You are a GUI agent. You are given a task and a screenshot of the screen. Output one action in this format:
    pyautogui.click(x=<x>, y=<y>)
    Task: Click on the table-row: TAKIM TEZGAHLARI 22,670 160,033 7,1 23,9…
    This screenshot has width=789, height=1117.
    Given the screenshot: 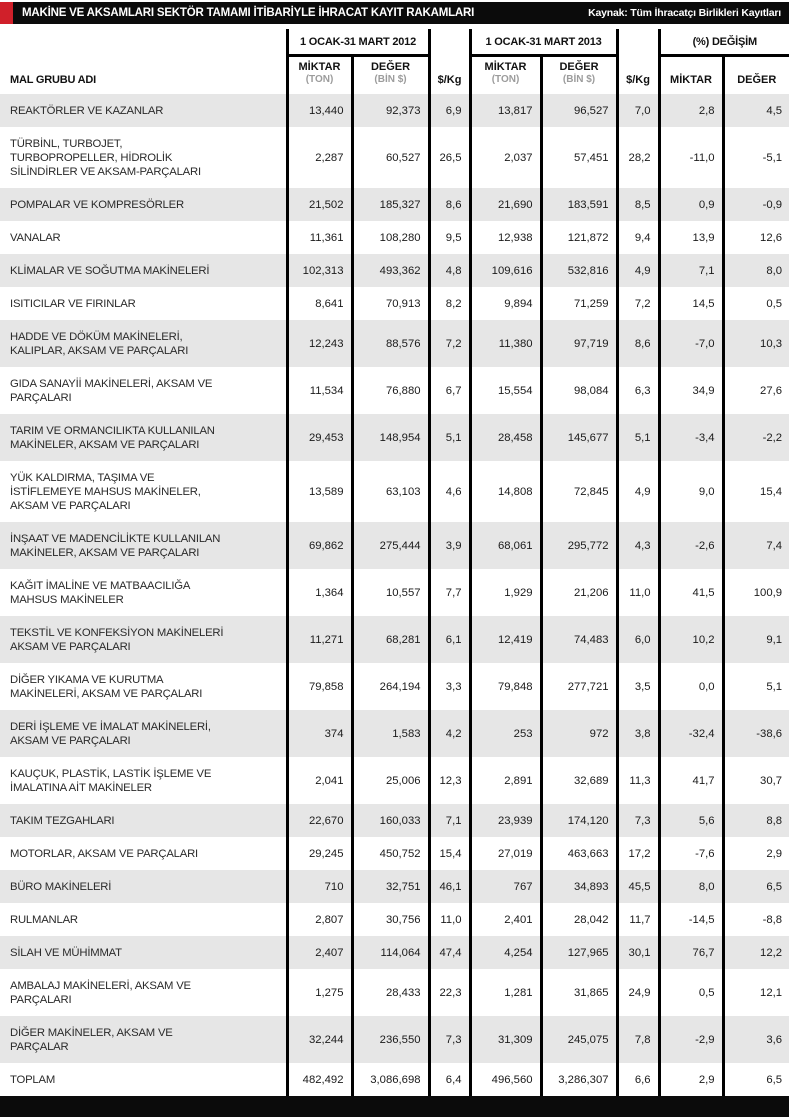 What is the action you would take?
    pyautogui.click(x=394, y=820)
    